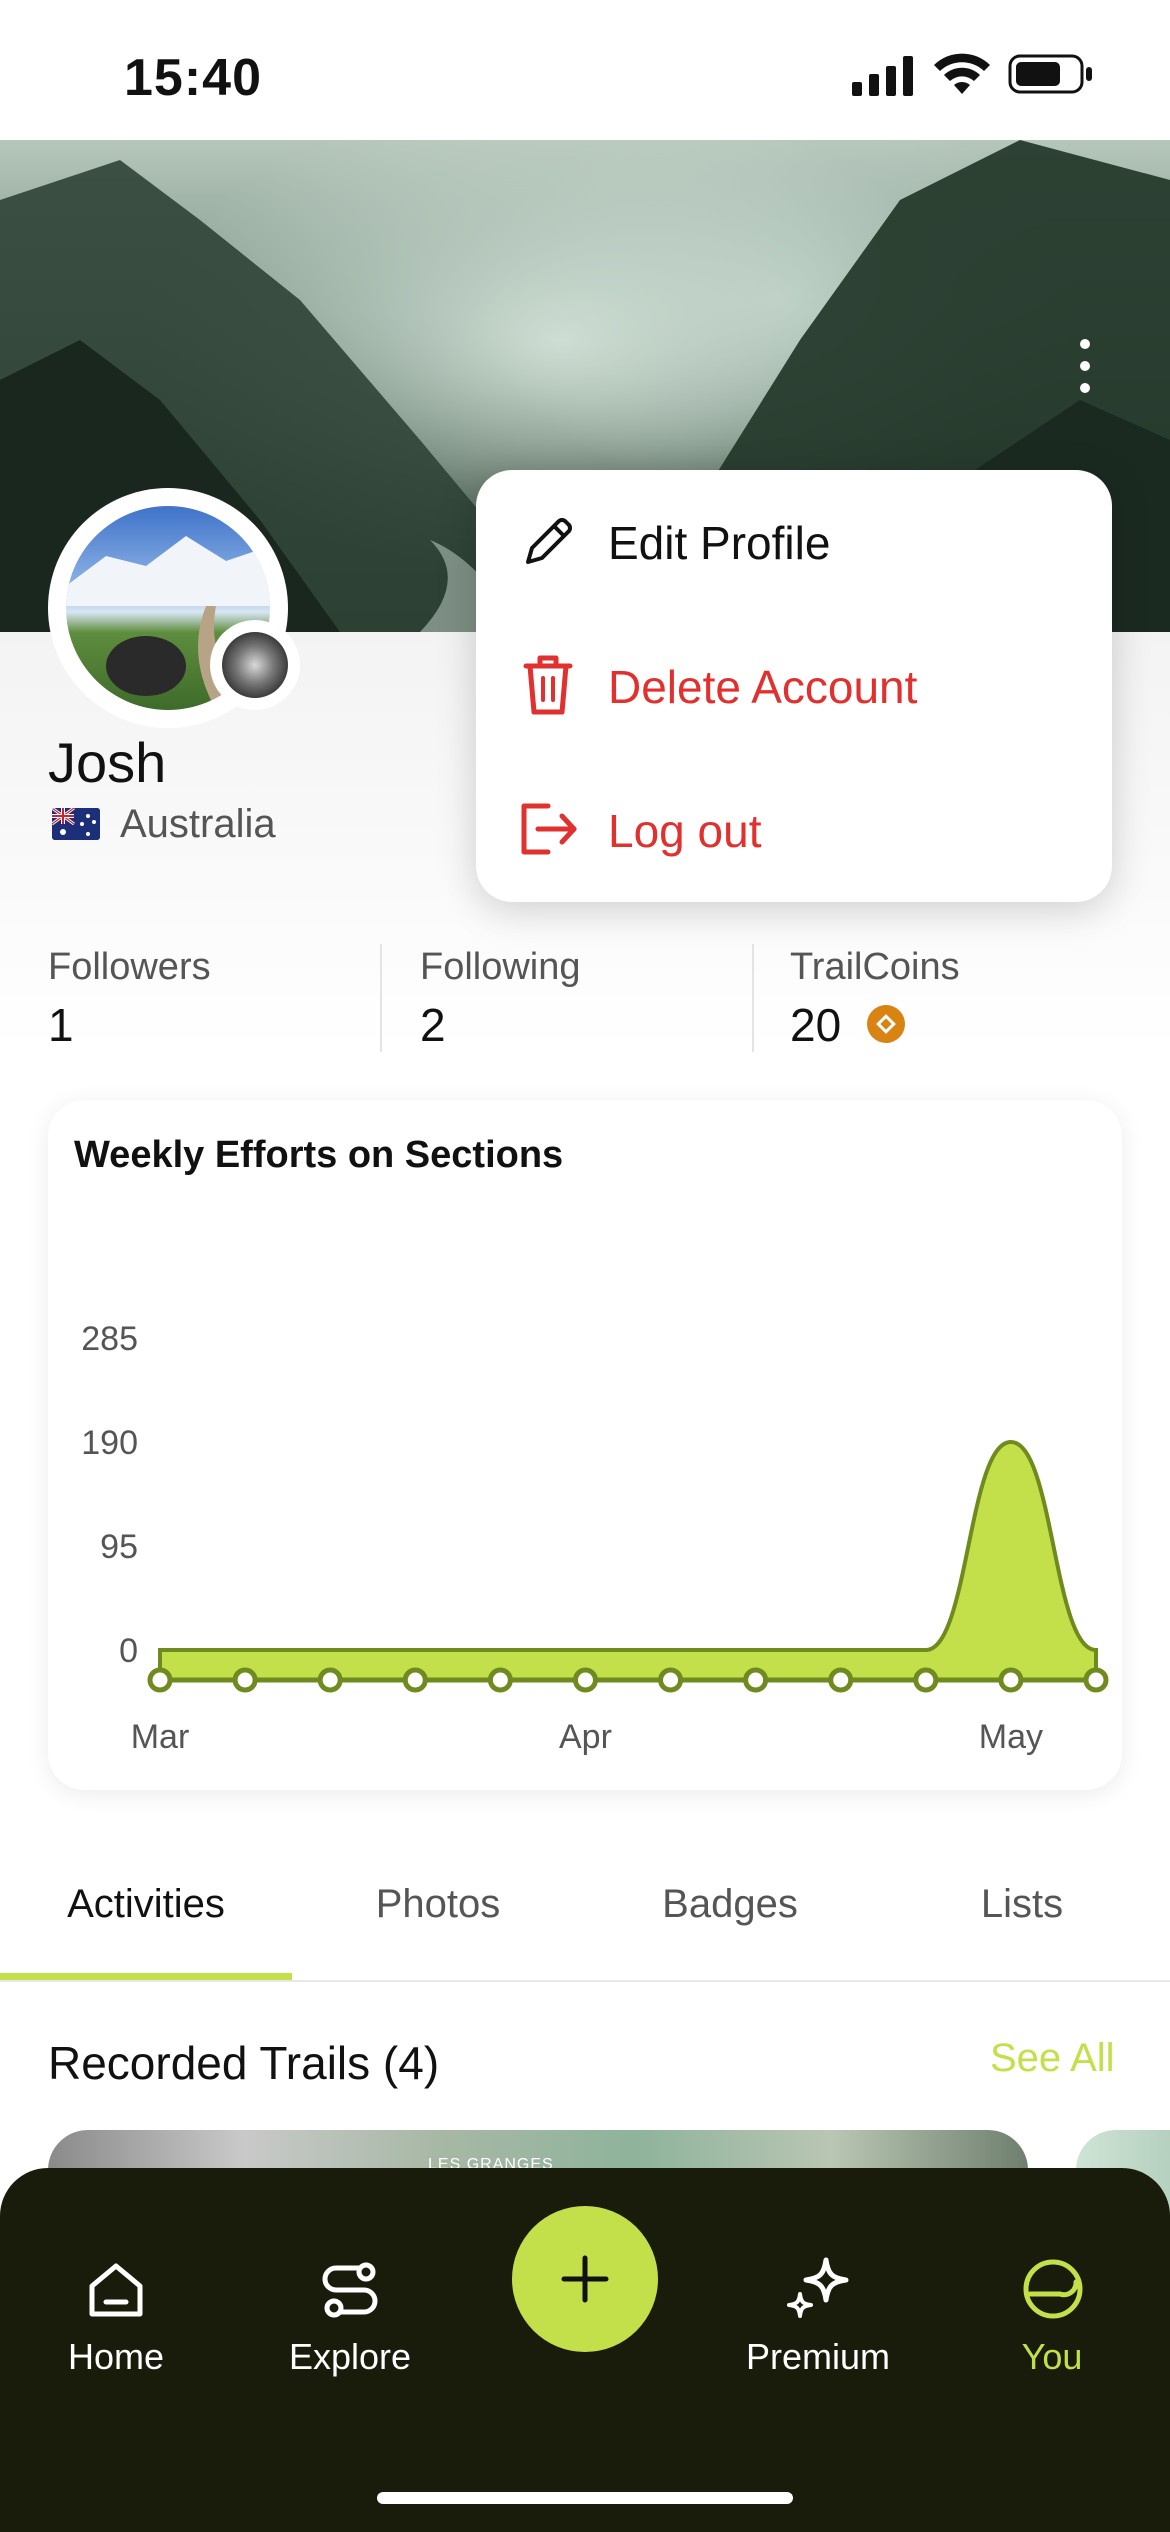  I want to click on home-indicator, so click(585, 2498).